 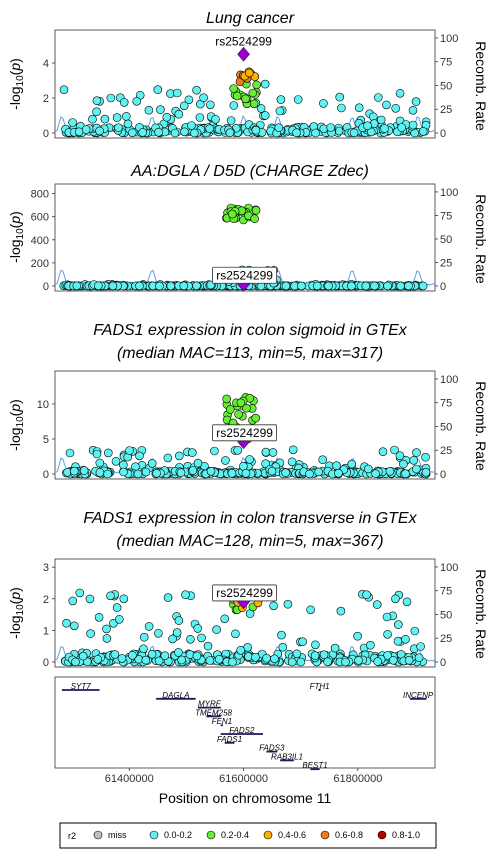 I want to click on legend-label: 0.0-0.2, so click(x=178, y=835).